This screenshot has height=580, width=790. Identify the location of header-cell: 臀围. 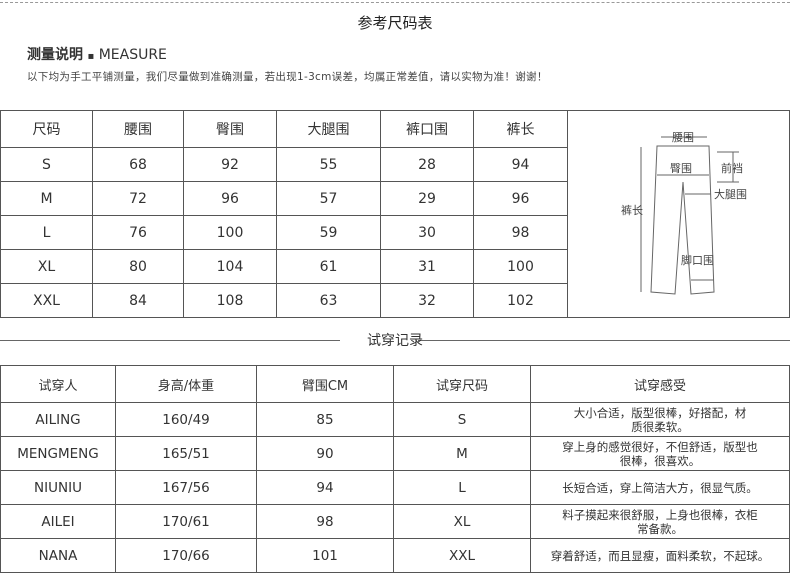
(230, 129).